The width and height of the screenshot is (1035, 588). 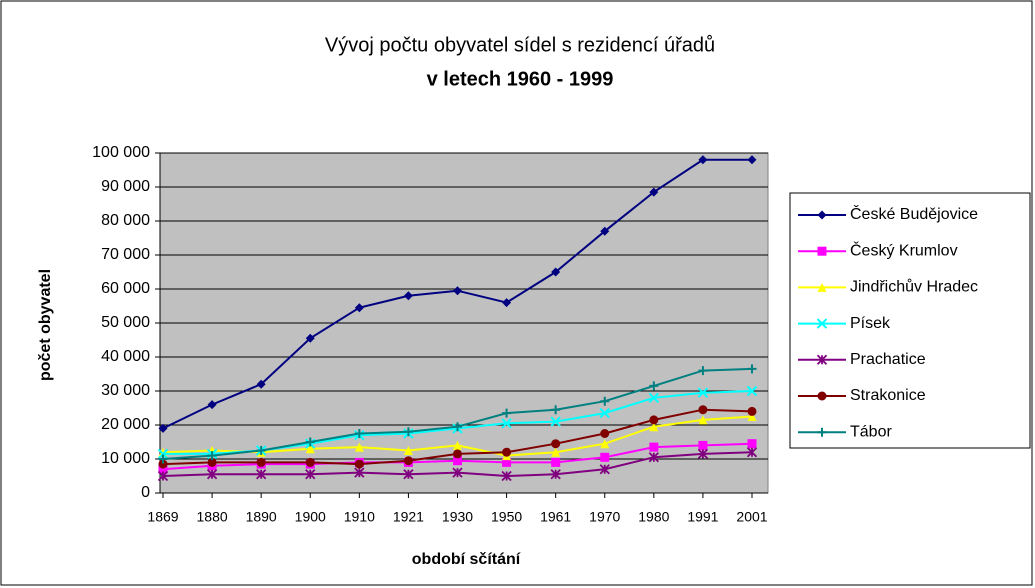 What do you see at coordinates (45, 325) in the screenshot?
I see `y-axis-label: počet obyvatel` at bounding box center [45, 325].